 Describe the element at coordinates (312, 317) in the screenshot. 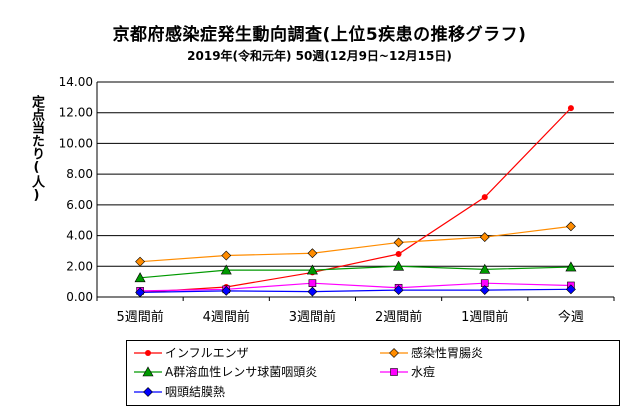

I see `x-tick-label: 3週間前` at that location.